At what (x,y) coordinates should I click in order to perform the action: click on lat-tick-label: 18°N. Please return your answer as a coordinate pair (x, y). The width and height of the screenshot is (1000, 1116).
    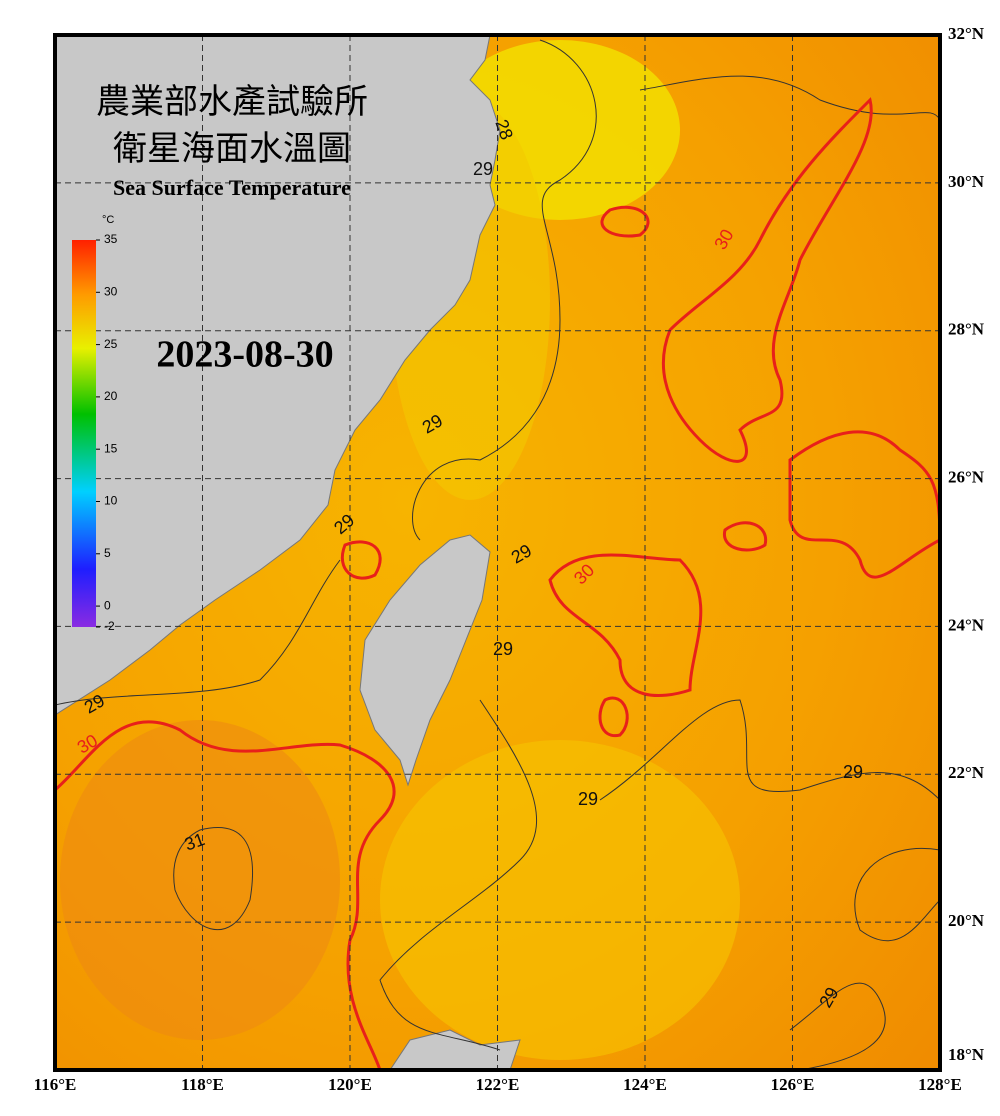
    Looking at the image, I should click on (966, 1054).